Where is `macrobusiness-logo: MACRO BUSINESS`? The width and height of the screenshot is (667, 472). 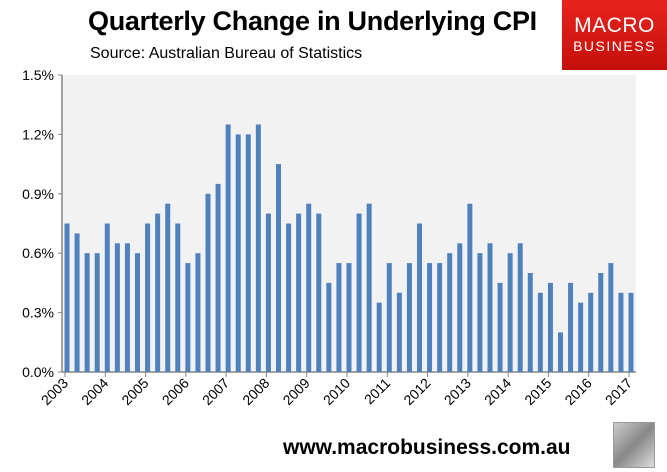 macrobusiness-logo: MACRO BUSINESS is located at coordinates (614, 35).